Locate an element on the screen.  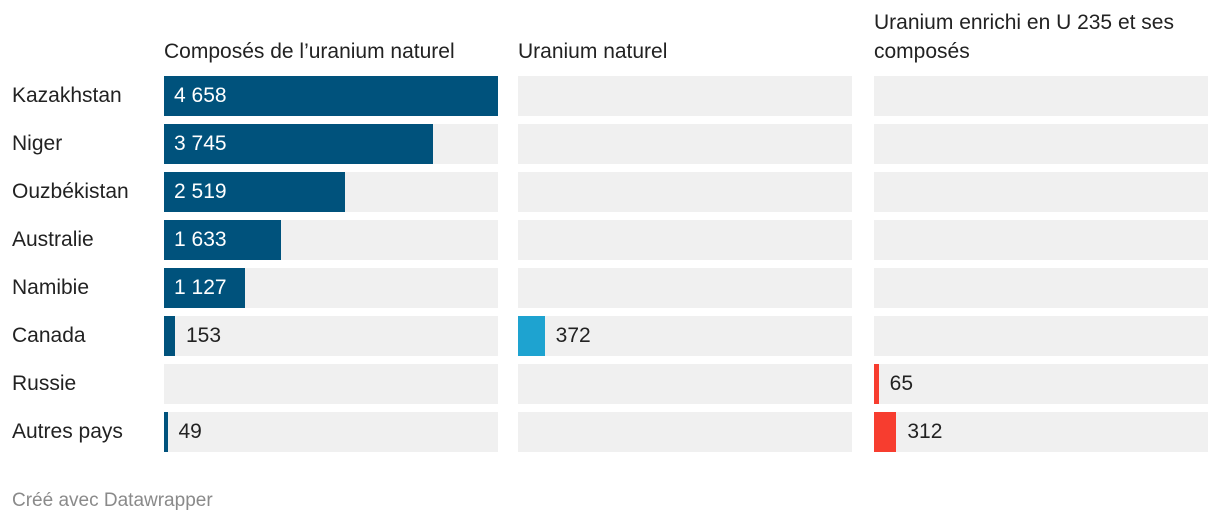
panel-title: Uranium enrichi en U 235 et ses composés is located at coordinates (1024, 37).